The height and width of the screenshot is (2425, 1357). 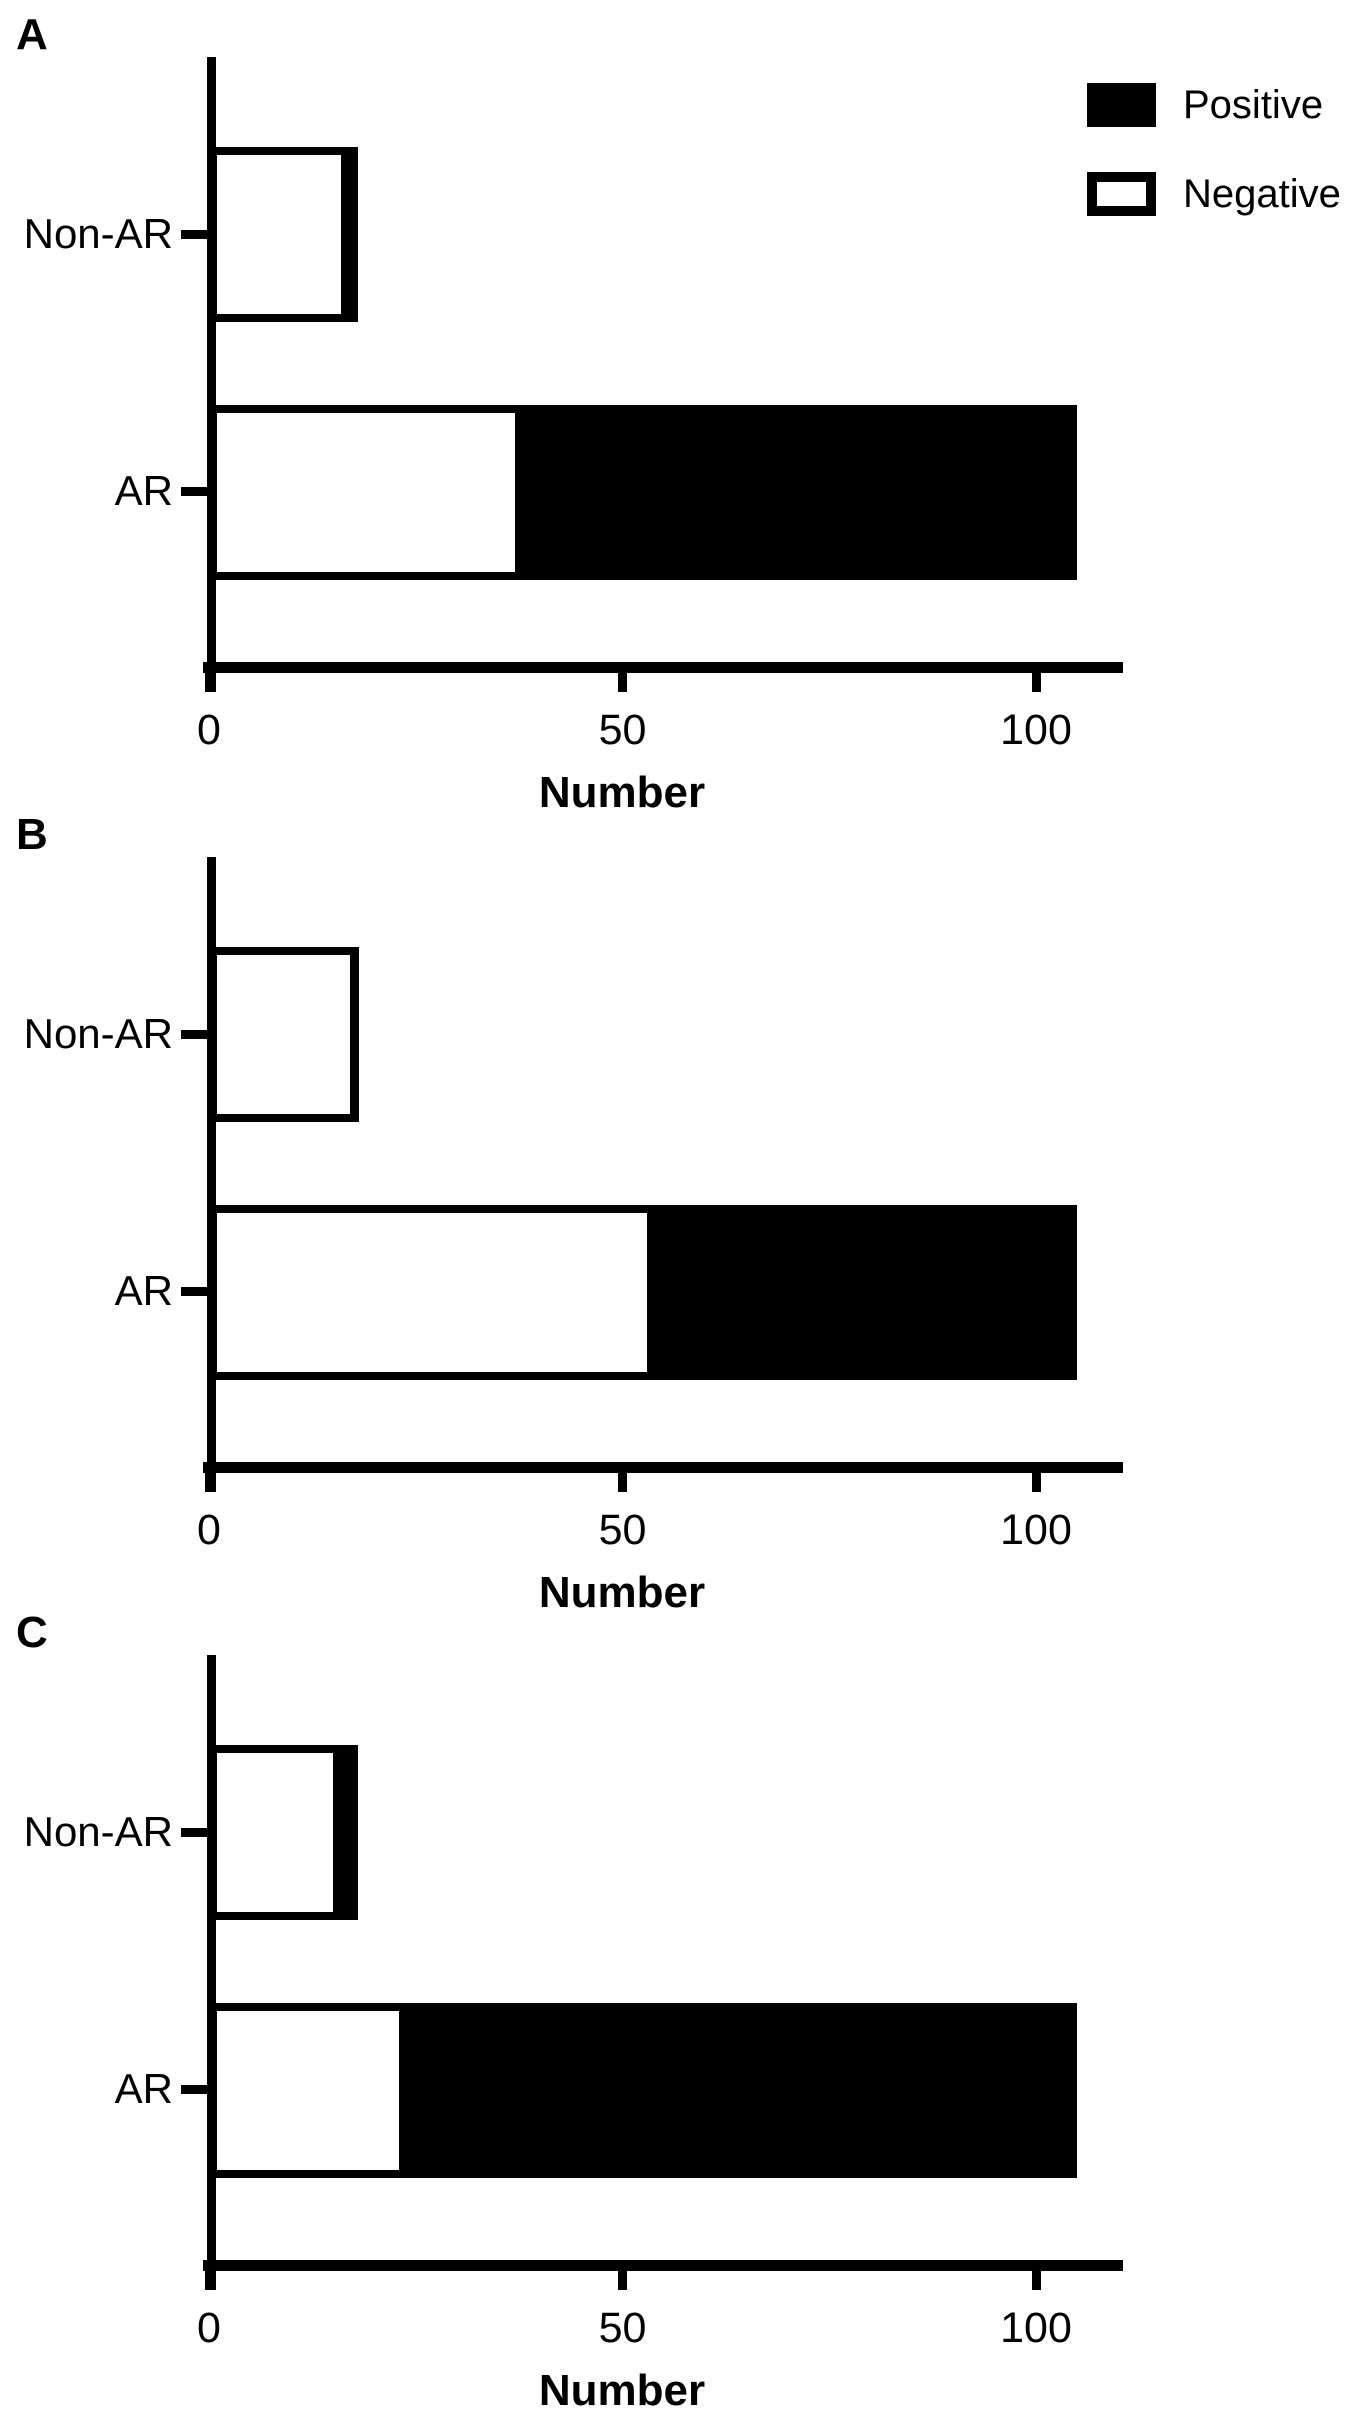 I want to click on panel-b-label: B, so click(x=32, y=834).